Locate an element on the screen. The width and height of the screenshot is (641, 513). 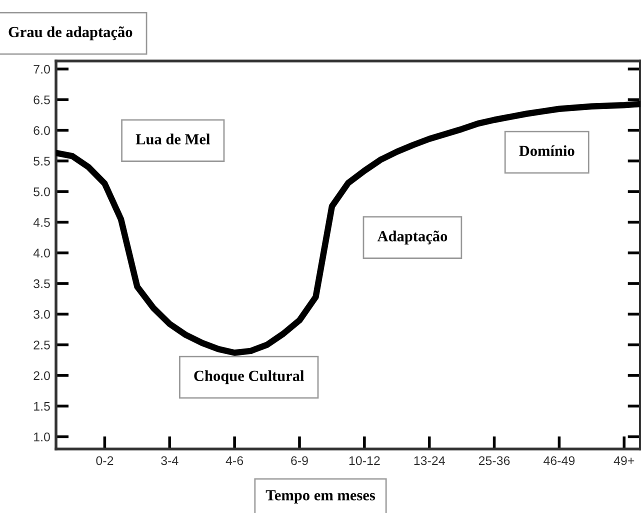
y-tick-label: 3.5 is located at coordinates (42, 283).